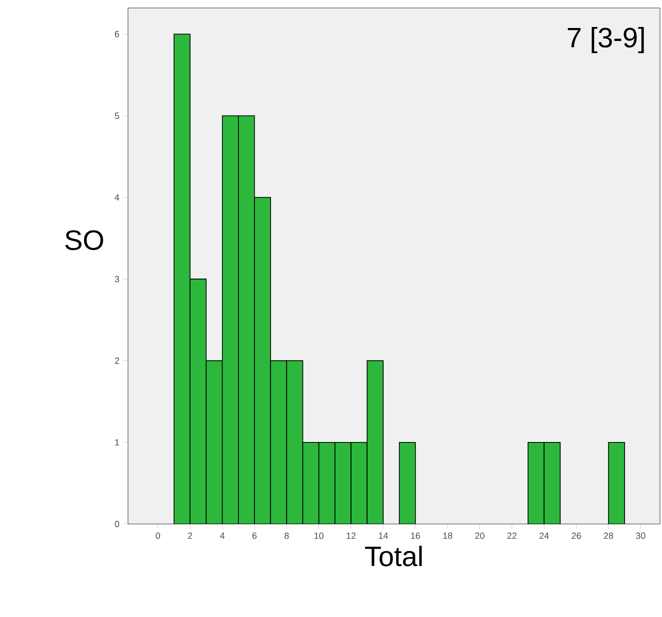 The width and height of the screenshot is (662, 617). I want to click on y-tick-label: 5, so click(117, 115).